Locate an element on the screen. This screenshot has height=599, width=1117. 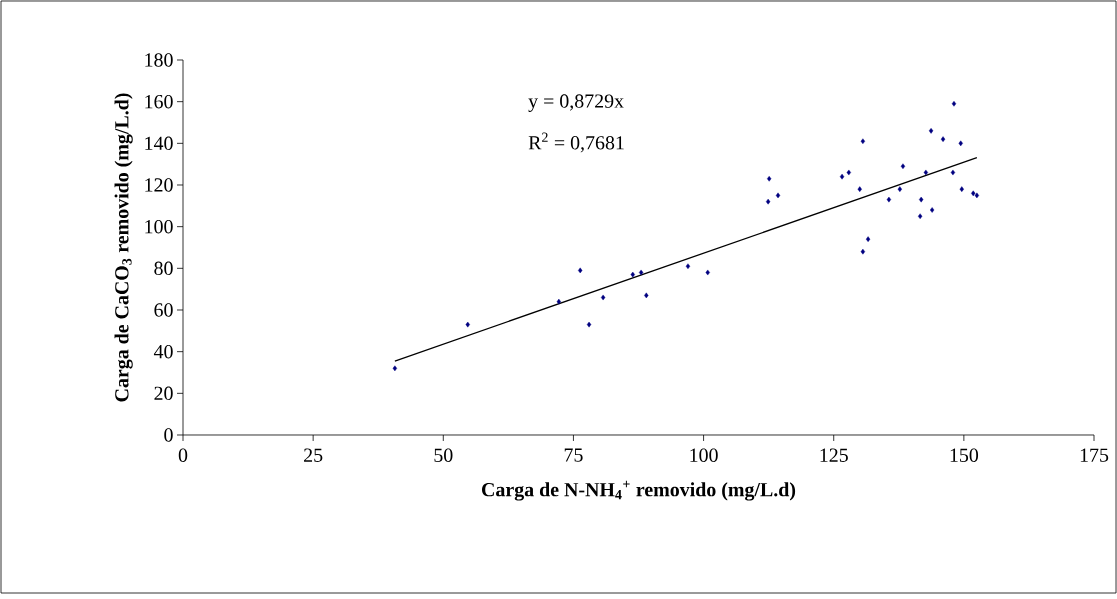
y-tick-label: 180 is located at coordinates (159, 60).